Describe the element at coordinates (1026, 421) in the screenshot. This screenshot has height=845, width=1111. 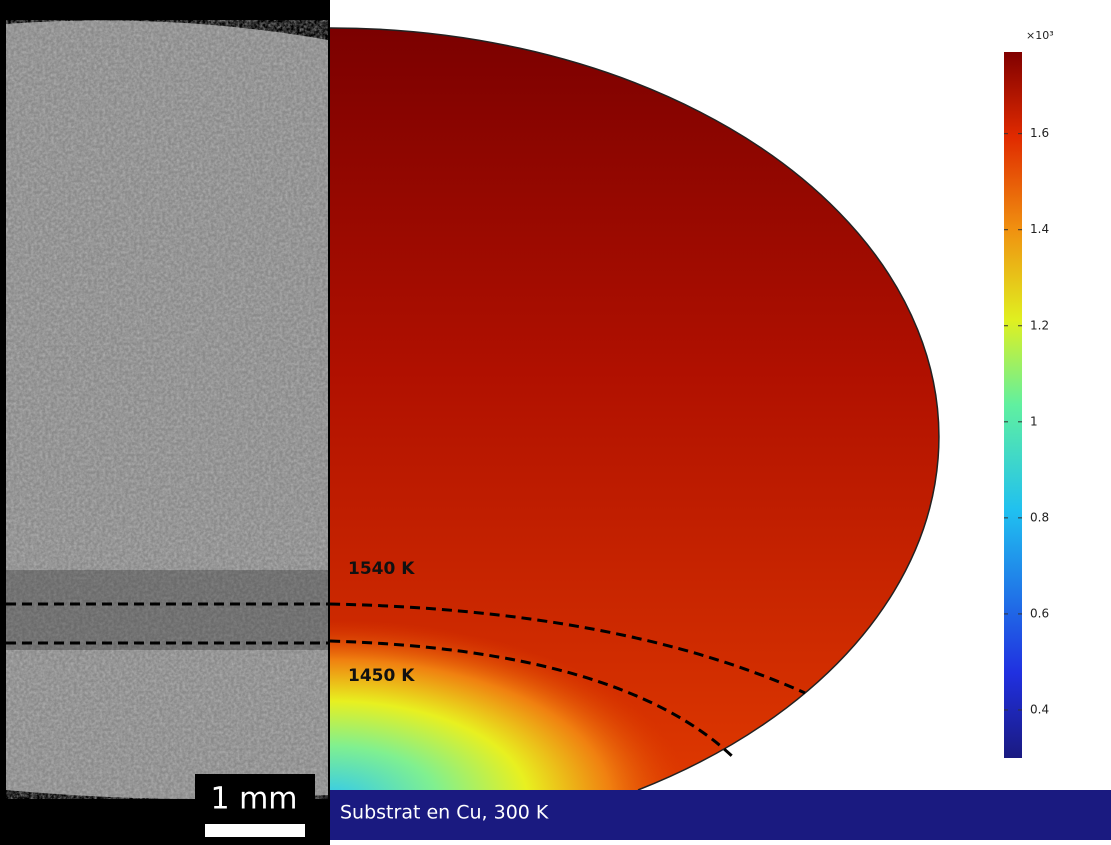
I see `colorbar-ticks: 0.4 0.6 0.8 1 1.2 1.4 1.6` at that location.